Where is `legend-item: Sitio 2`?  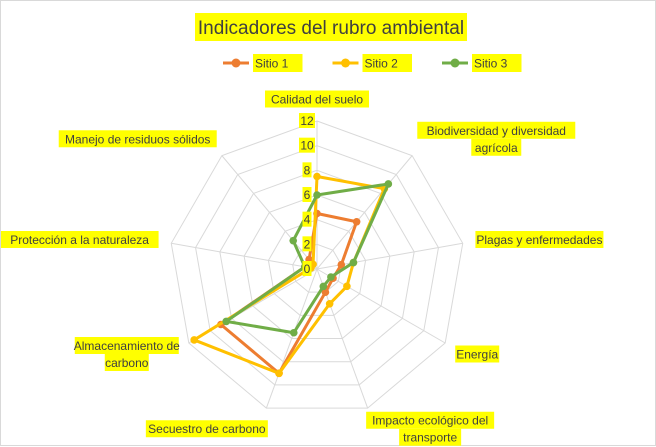 legend-item: Sitio 2 is located at coordinates (372, 63).